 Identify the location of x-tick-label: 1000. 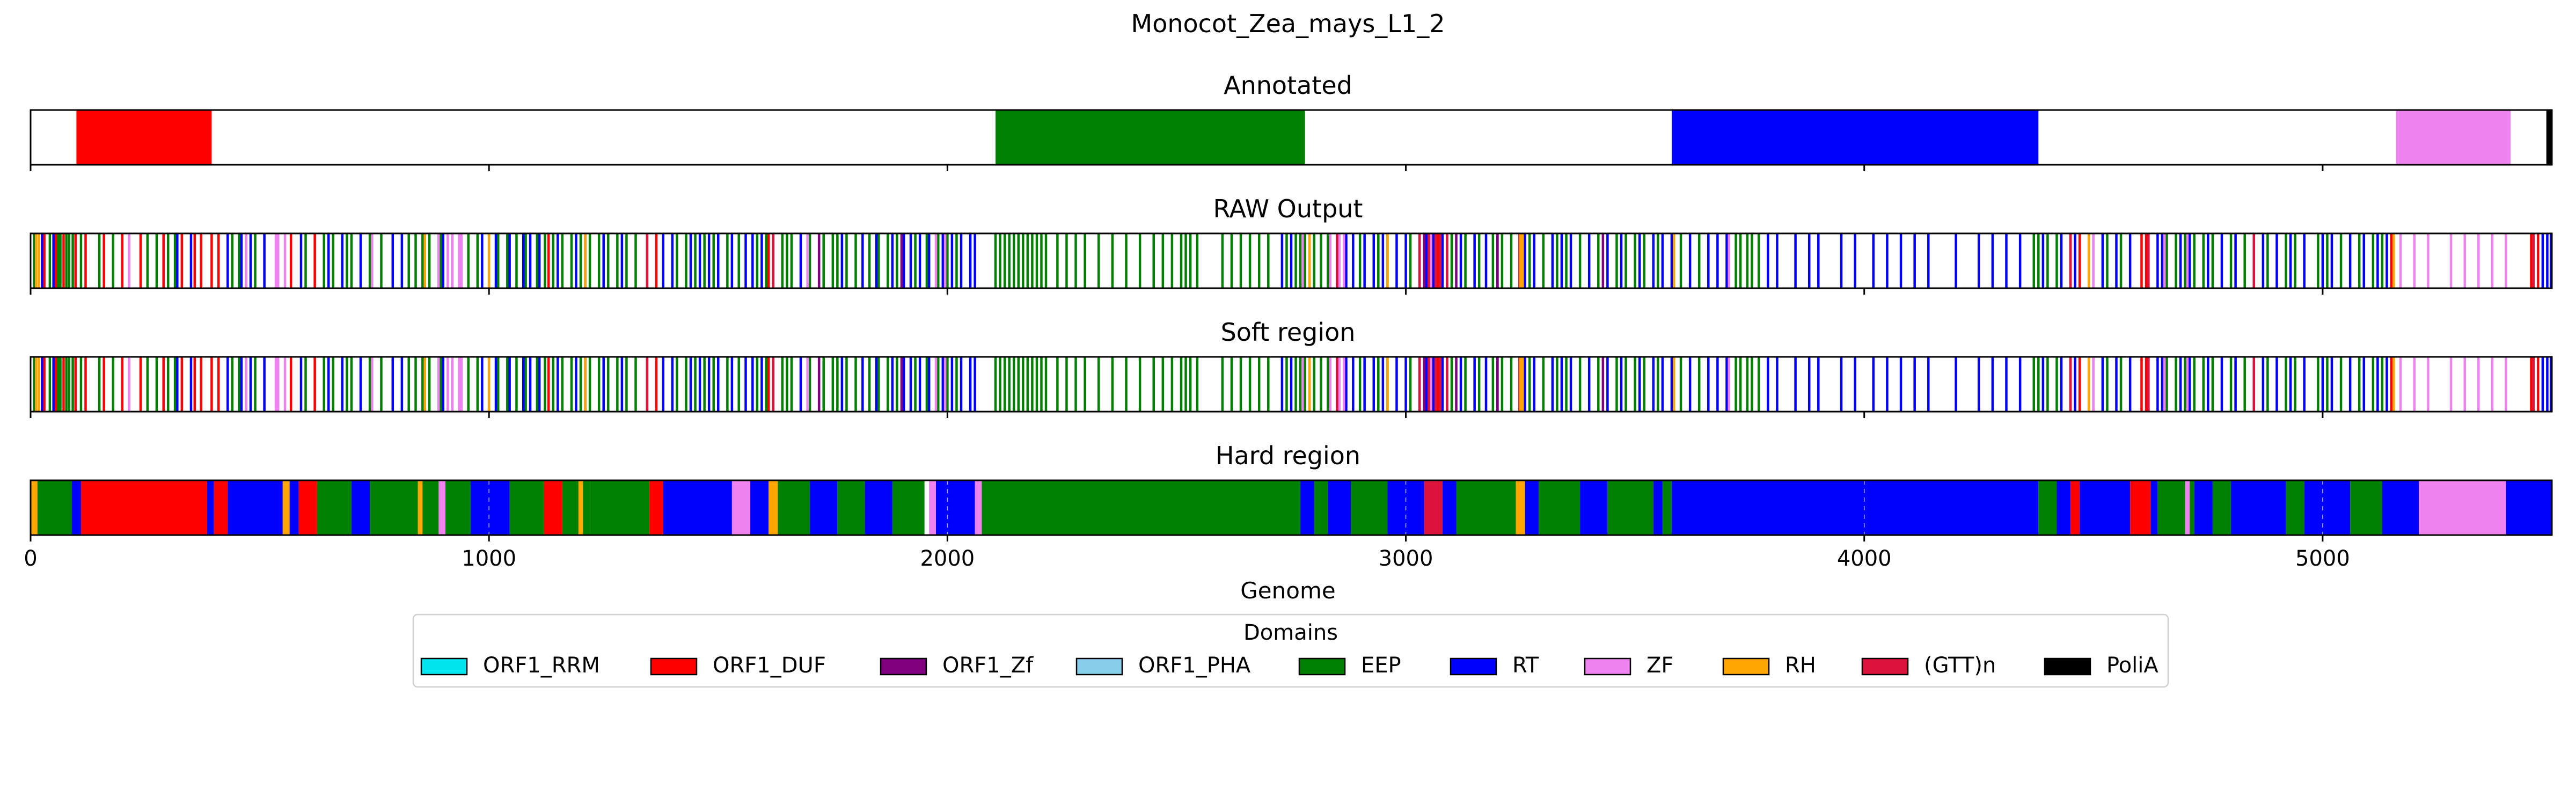
(489, 558).